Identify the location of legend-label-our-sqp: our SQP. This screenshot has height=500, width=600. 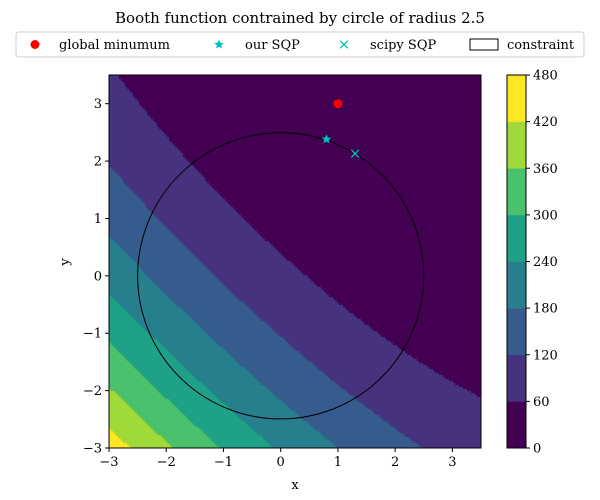
(272, 45).